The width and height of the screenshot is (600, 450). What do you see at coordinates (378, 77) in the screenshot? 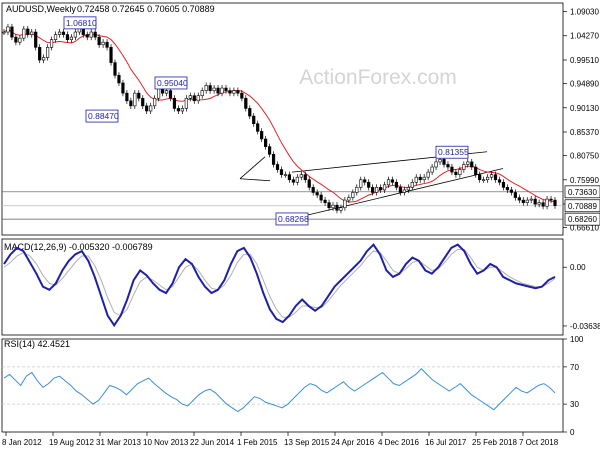
I see `watermark: ActionForex.com` at bounding box center [378, 77].